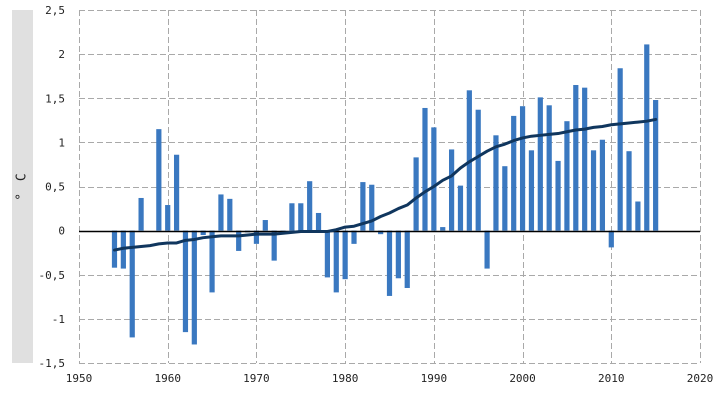 Image resolution: width=725 pixels, height=400 pixels. Describe the element at coordinates (61, 142) in the screenshot. I see `y-tick-label: 1` at that location.